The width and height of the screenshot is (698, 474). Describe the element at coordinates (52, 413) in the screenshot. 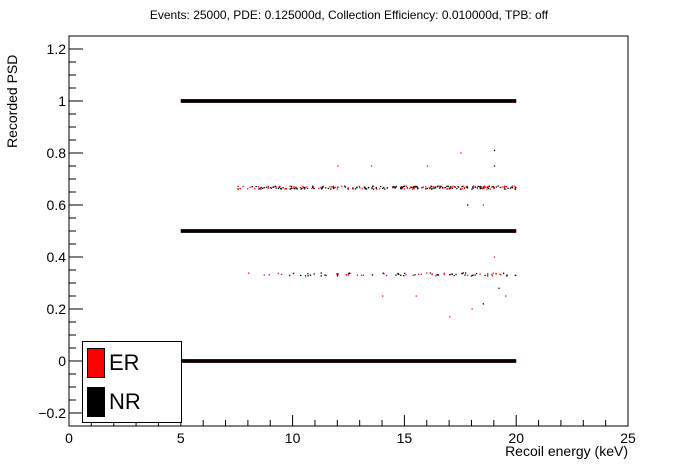

I see `y-tick-label: −0.2` at that location.